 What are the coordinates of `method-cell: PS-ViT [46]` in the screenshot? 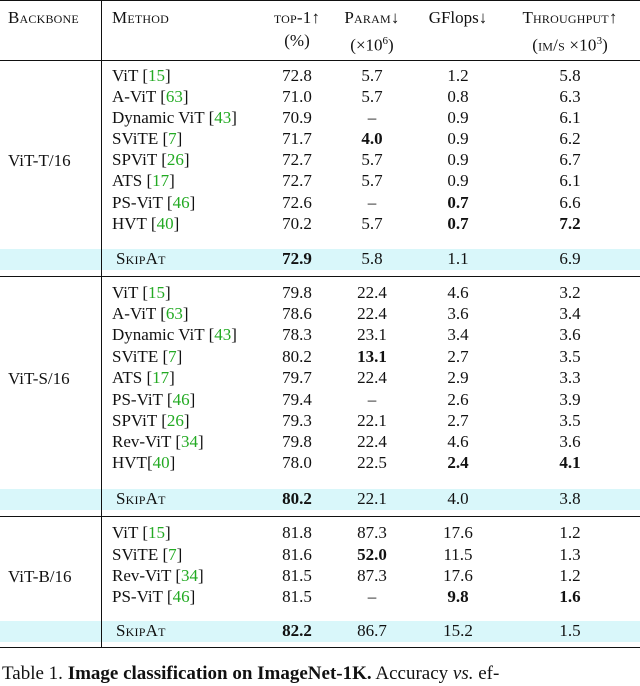 It's located at (153, 597).